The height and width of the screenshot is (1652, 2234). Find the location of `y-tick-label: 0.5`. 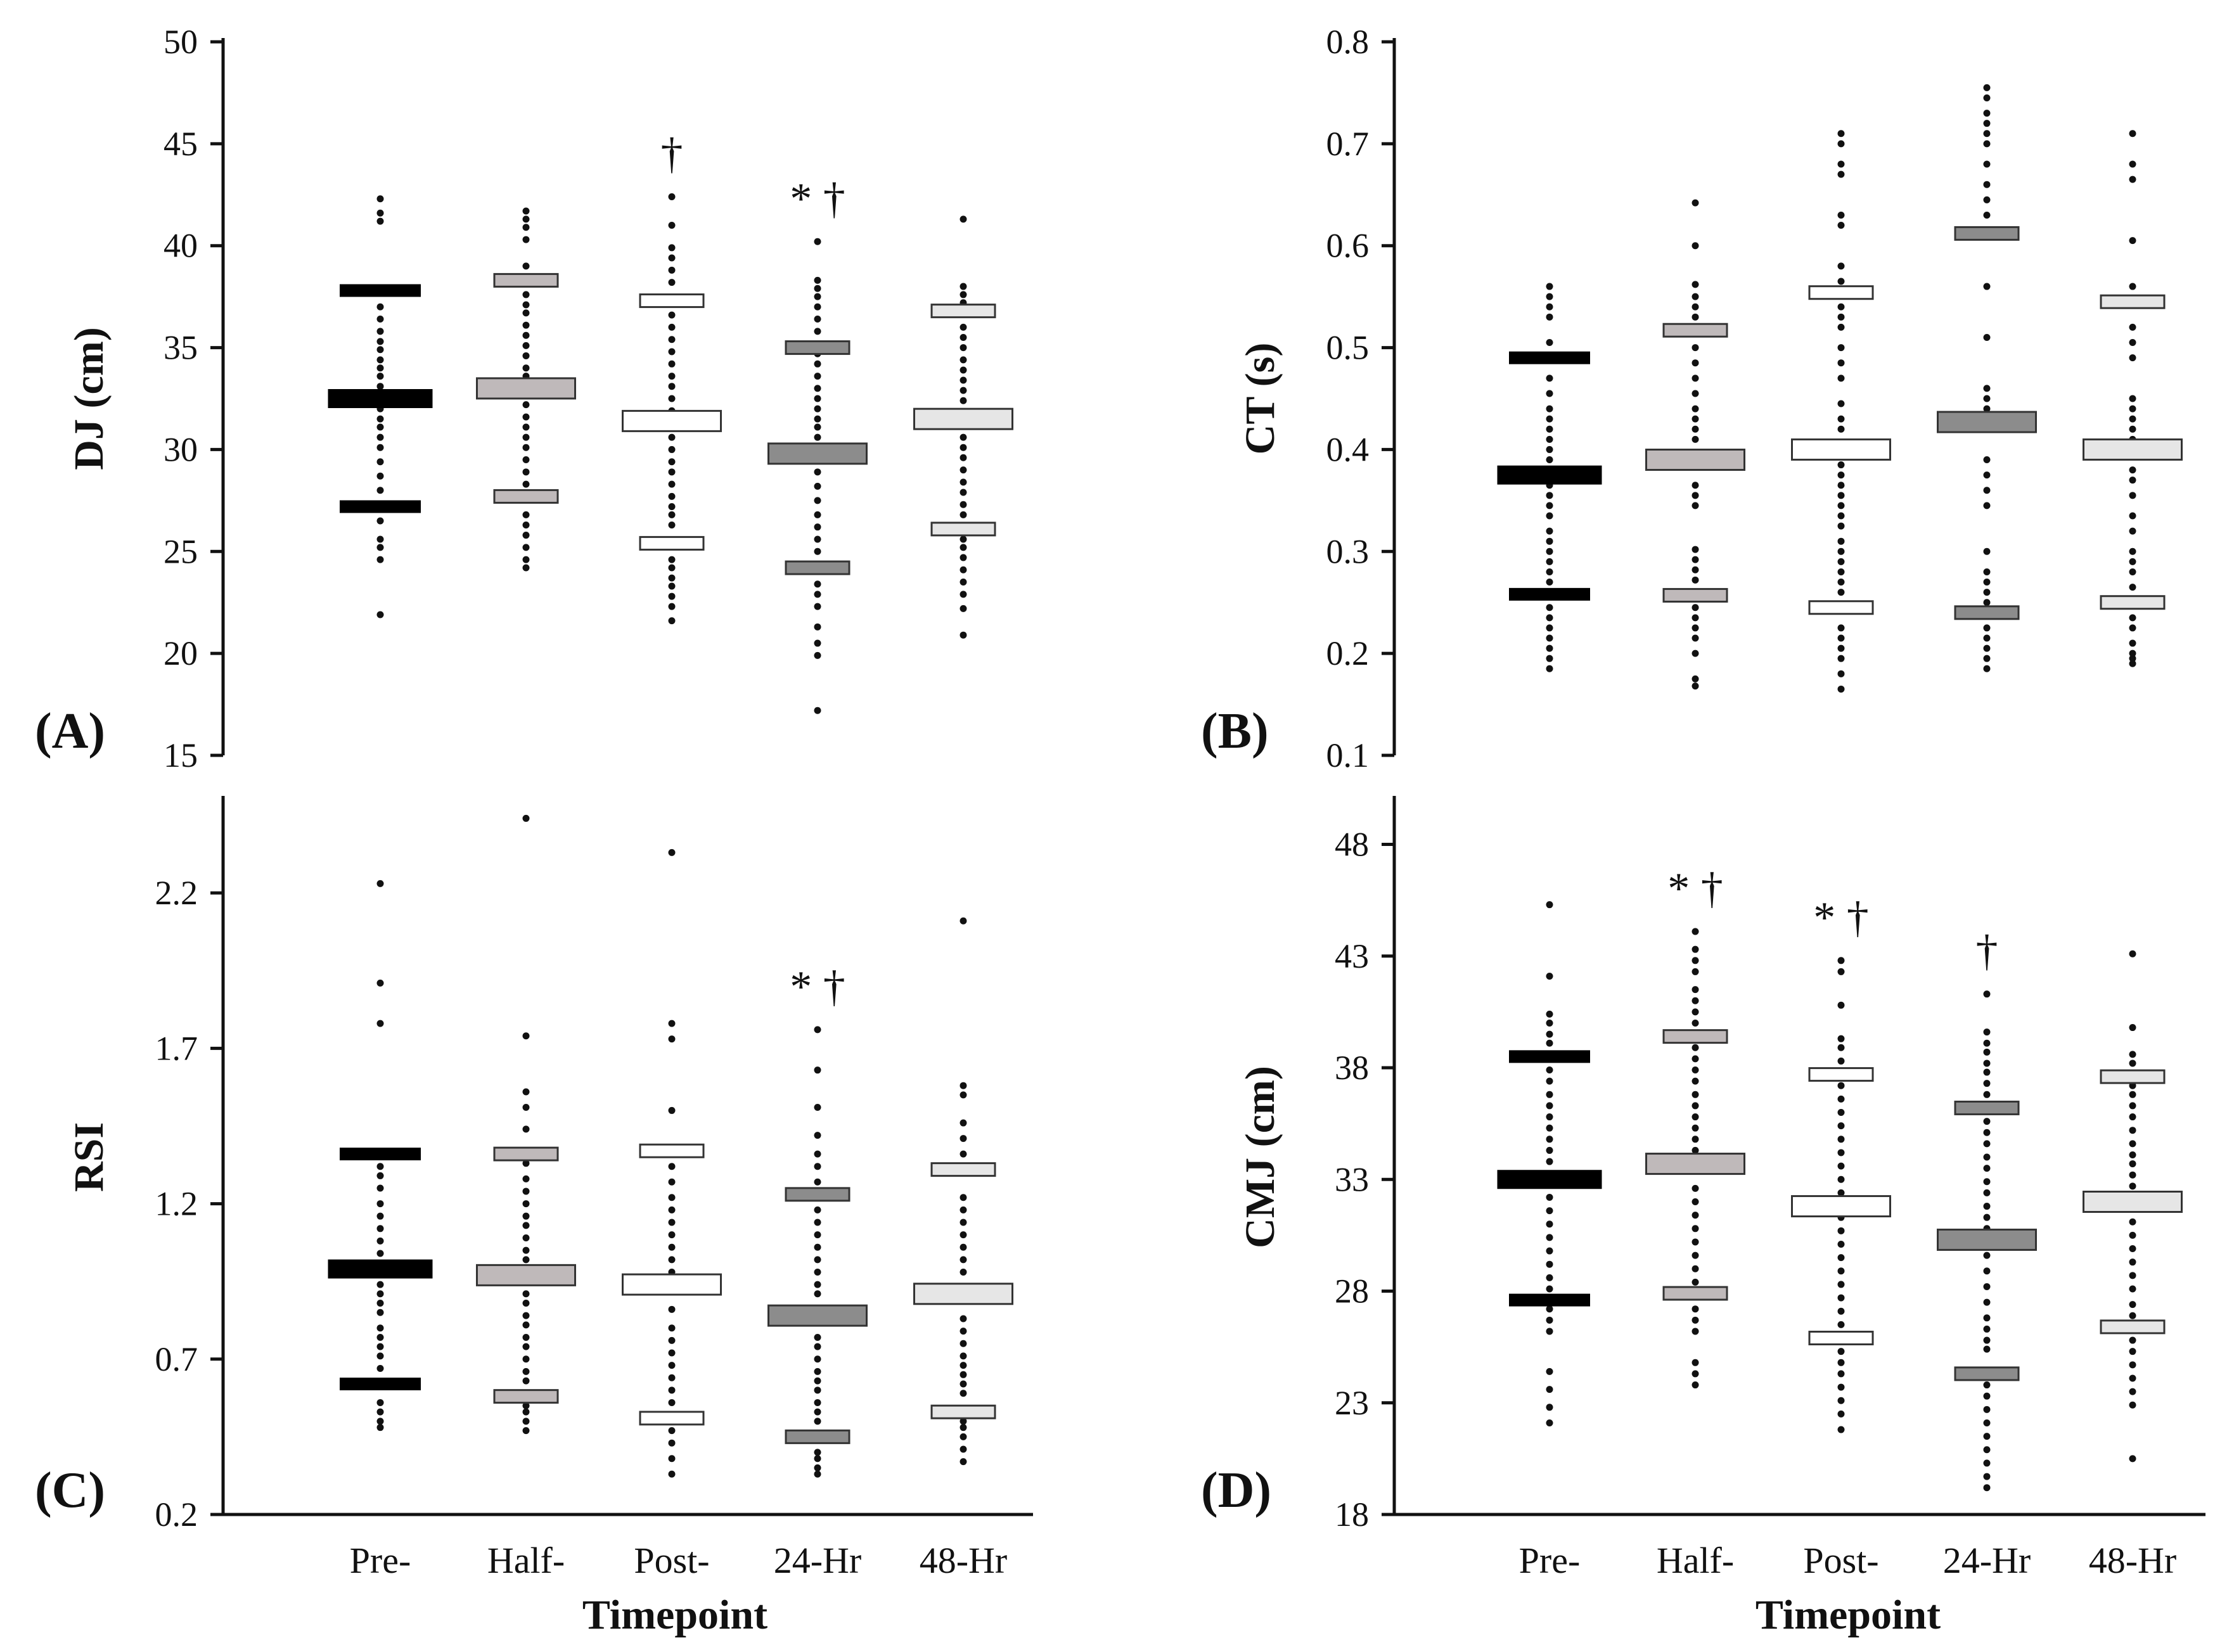

y-tick-label: 0.5 is located at coordinates (1348, 348).